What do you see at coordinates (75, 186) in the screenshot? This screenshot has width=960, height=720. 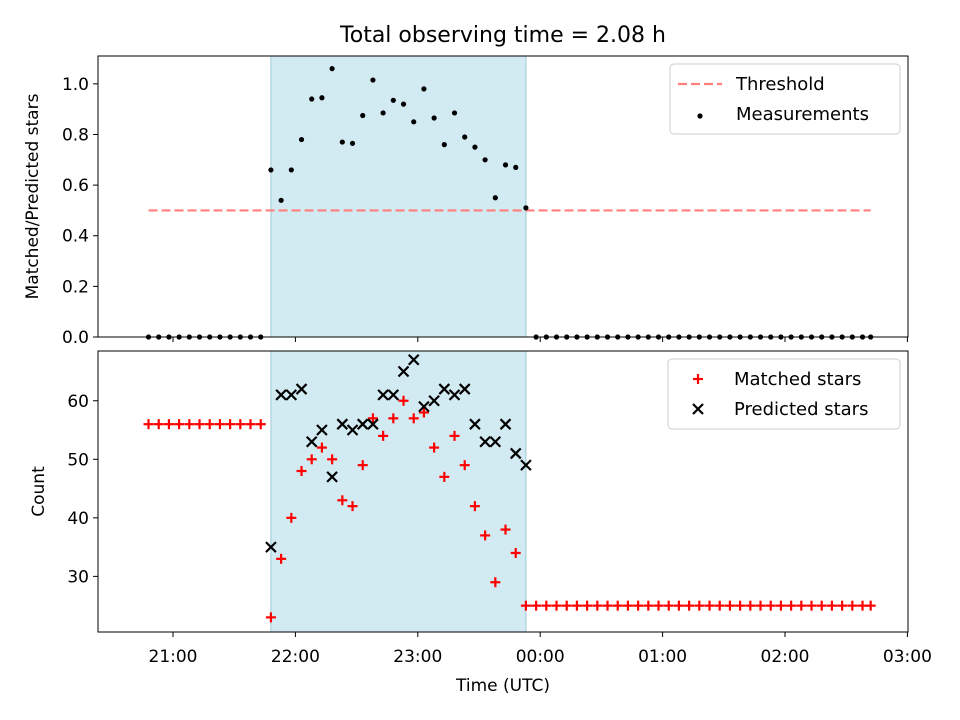 I see `y-tick-label: 0.6` at bounding box center [75, 186].